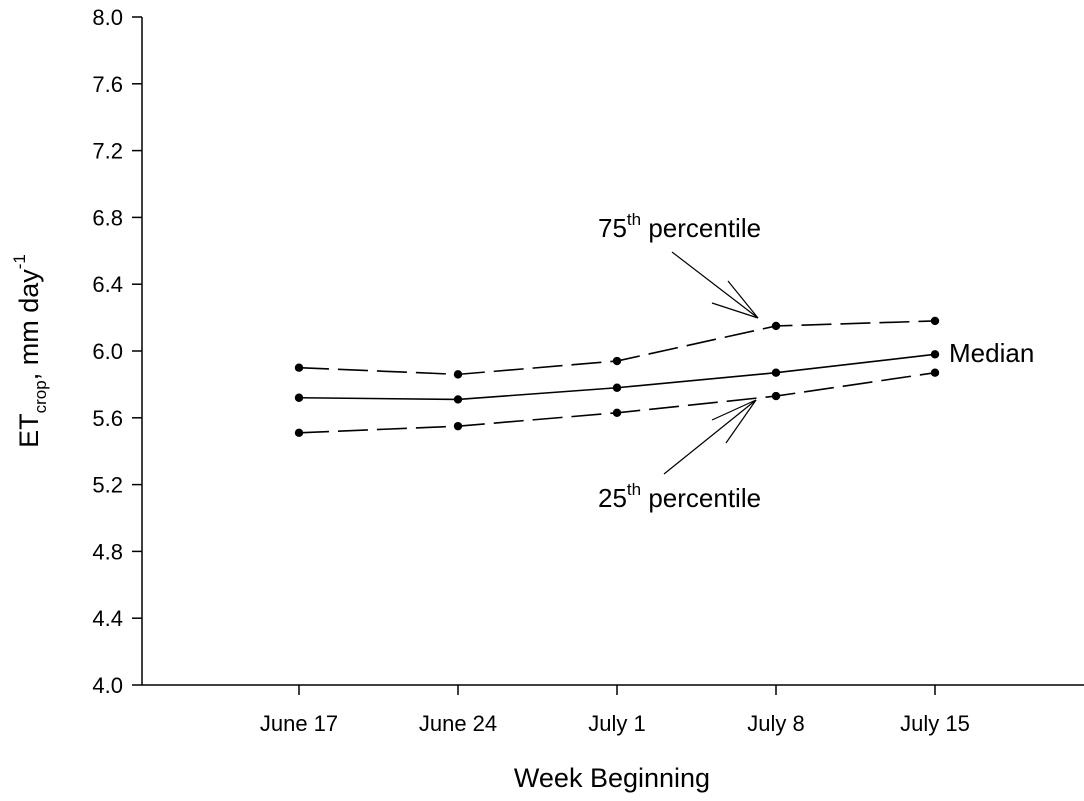 Image resolution: width=1084 pixels, height=801 pixels. Describe the element at coordinates (616, 723) in the screenshot. I see `x-tick-label: July 1` at that location.